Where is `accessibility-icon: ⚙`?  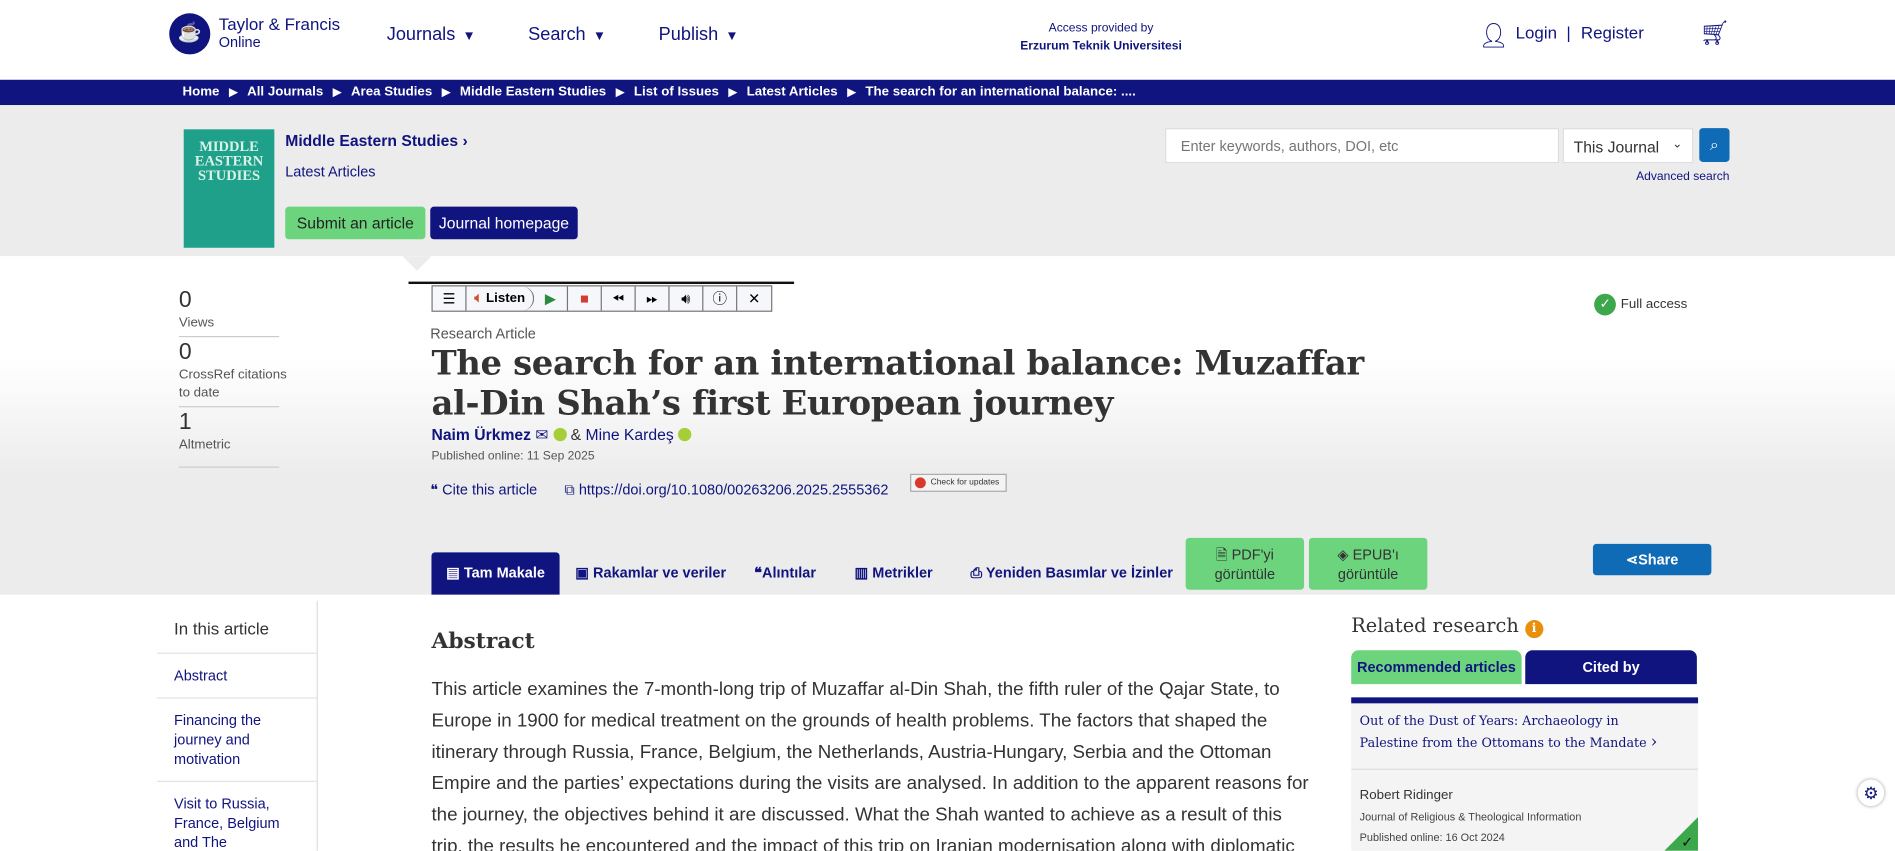 accessibility-icon: ⚙ is located at coordinates (1871, 793).